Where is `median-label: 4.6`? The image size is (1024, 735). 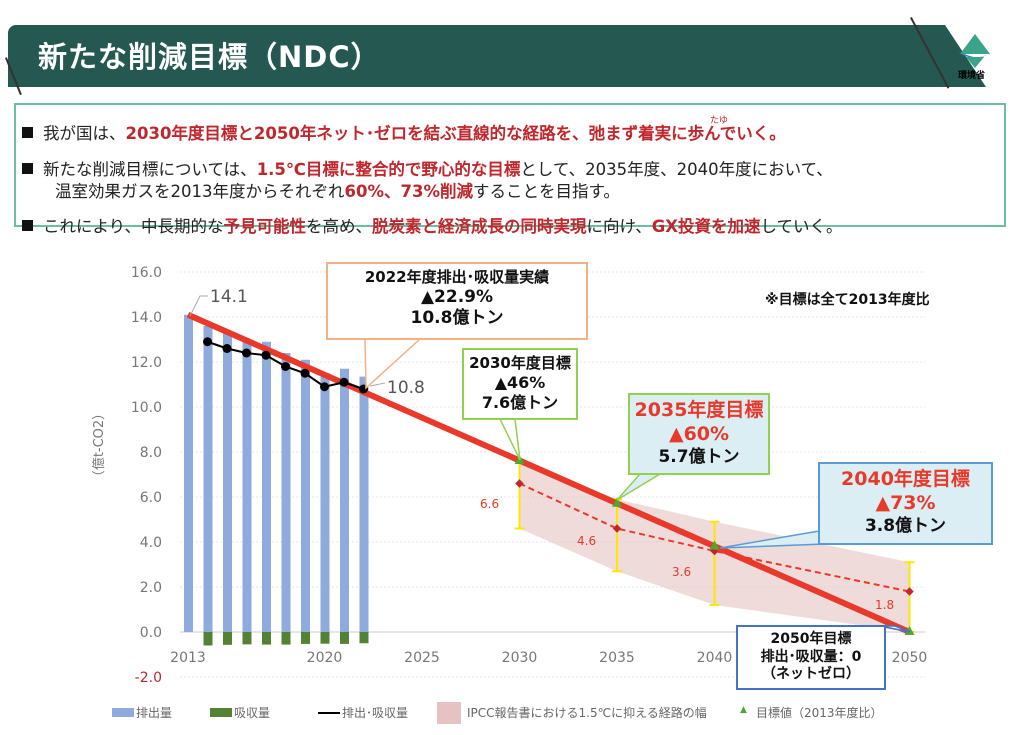
median-label: 4.6 is located at coordinates (586, 541).